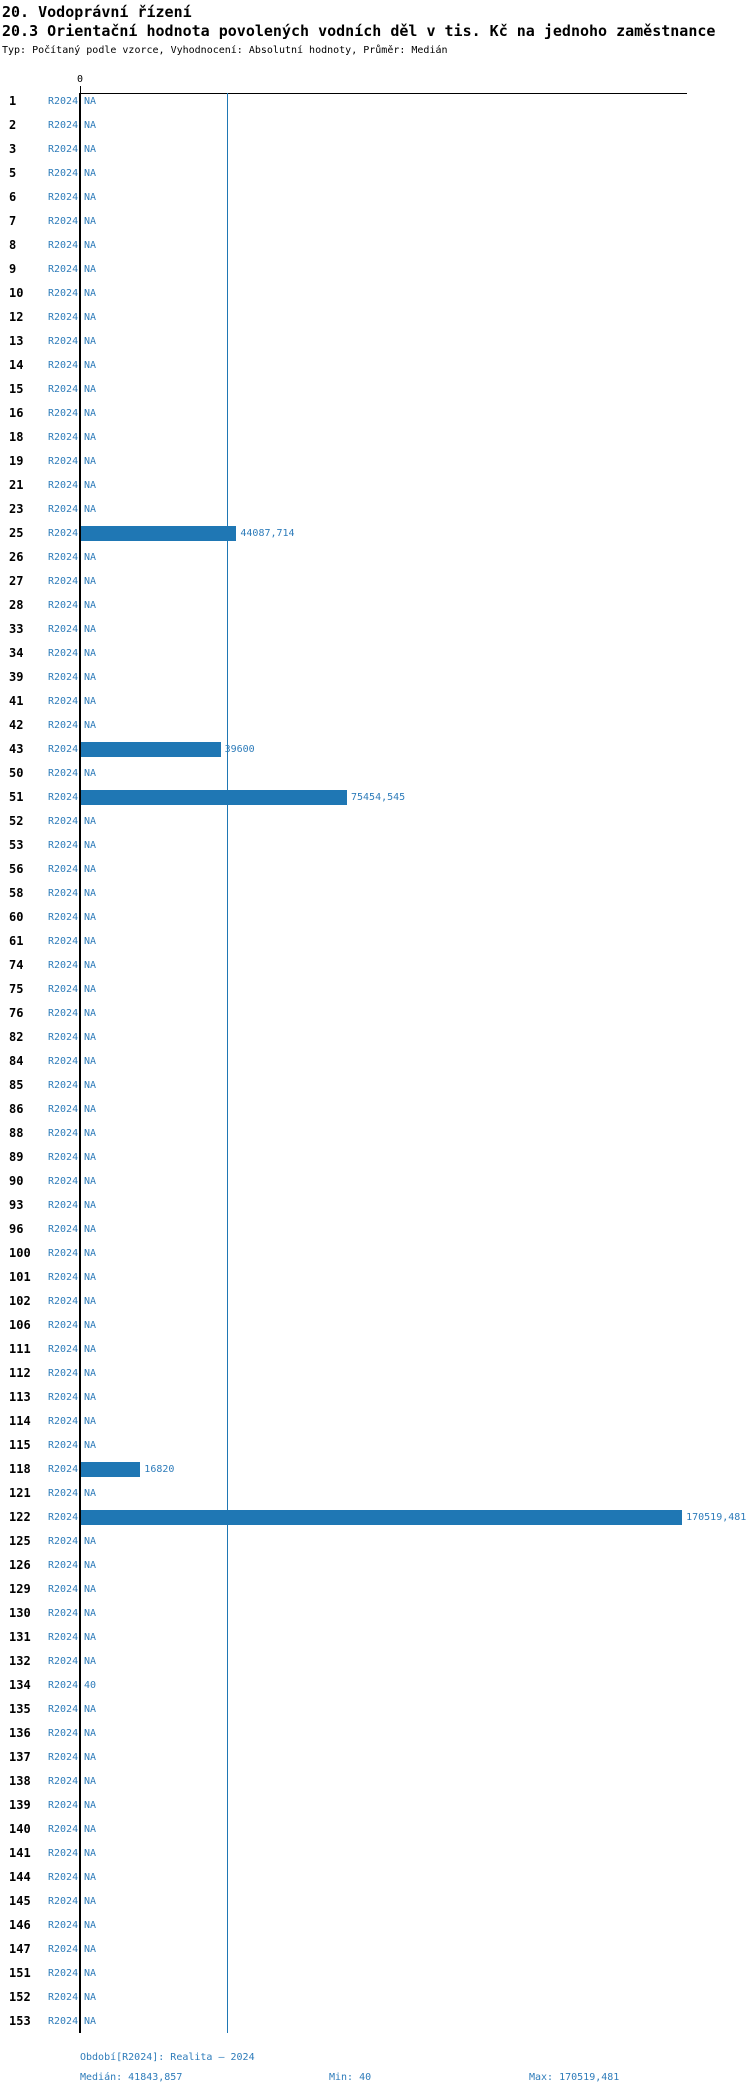 Image resolution: width=750 pixels, height=2096 pixels. What do you see at coordinates (20, 1781) in the screenshot?
I see `row-id-label: 138` at bounding box center [20, 1781].